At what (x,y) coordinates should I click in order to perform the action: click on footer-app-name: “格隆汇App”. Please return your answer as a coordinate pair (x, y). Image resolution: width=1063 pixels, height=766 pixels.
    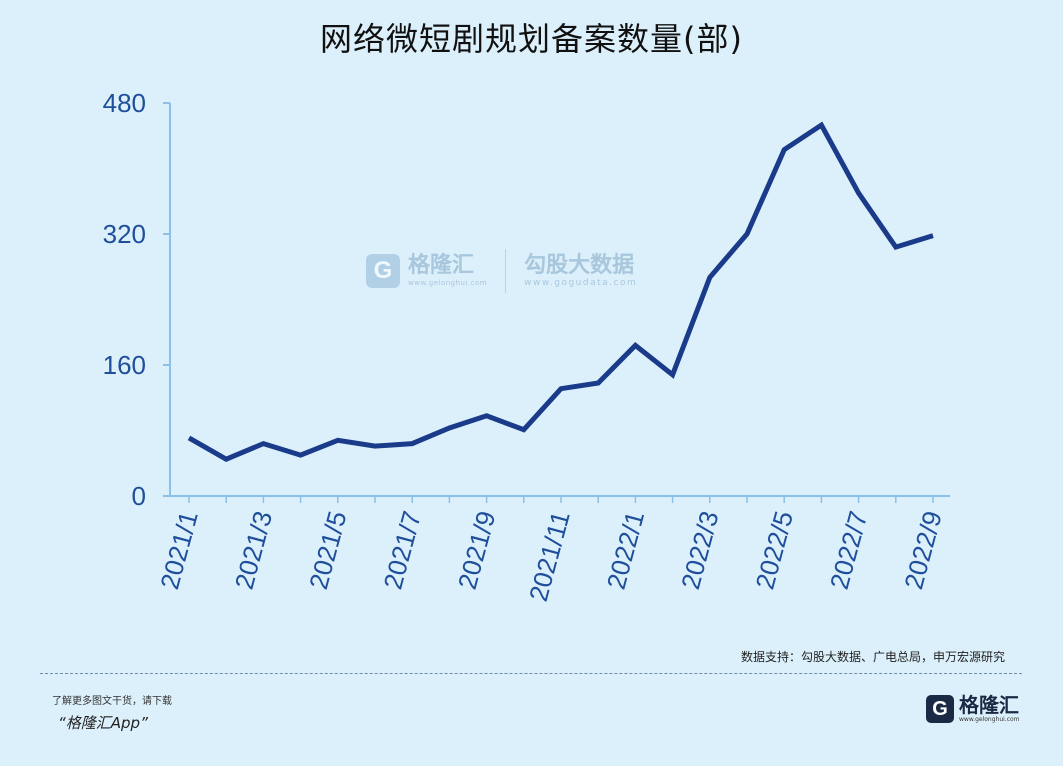
    Looking at the image, I should click on (103, 723).